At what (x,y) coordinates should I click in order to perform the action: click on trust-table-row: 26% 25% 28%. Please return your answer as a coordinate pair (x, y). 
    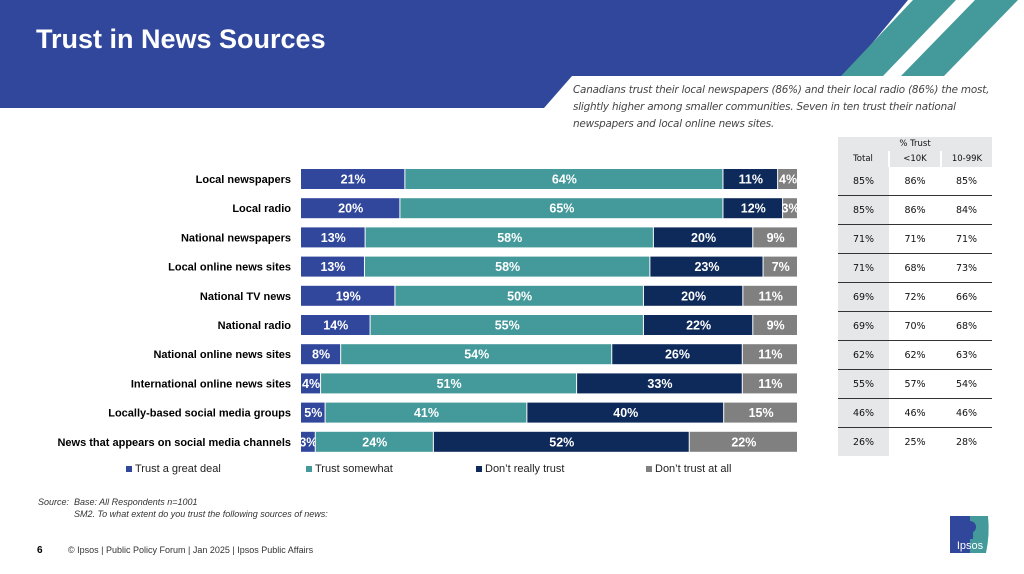
    Looking at the image, I should click on (915, 441).